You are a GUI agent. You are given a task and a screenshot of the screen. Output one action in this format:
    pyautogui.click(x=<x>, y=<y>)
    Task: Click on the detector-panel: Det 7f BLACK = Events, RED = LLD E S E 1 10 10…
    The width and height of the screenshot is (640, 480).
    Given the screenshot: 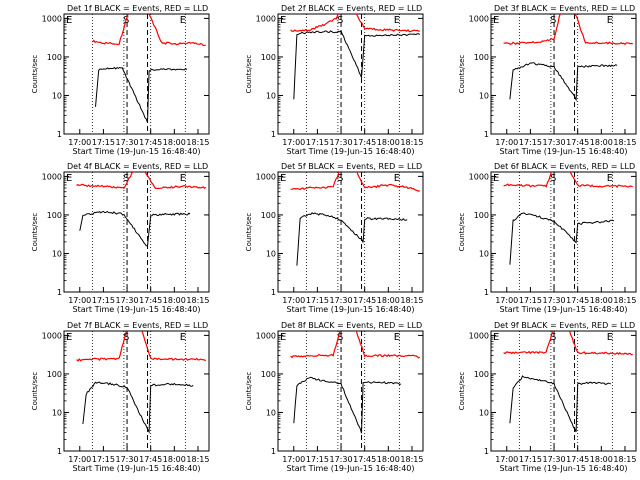 What is the action you would take?
    pyautogui.click(x=120, y=397)
    